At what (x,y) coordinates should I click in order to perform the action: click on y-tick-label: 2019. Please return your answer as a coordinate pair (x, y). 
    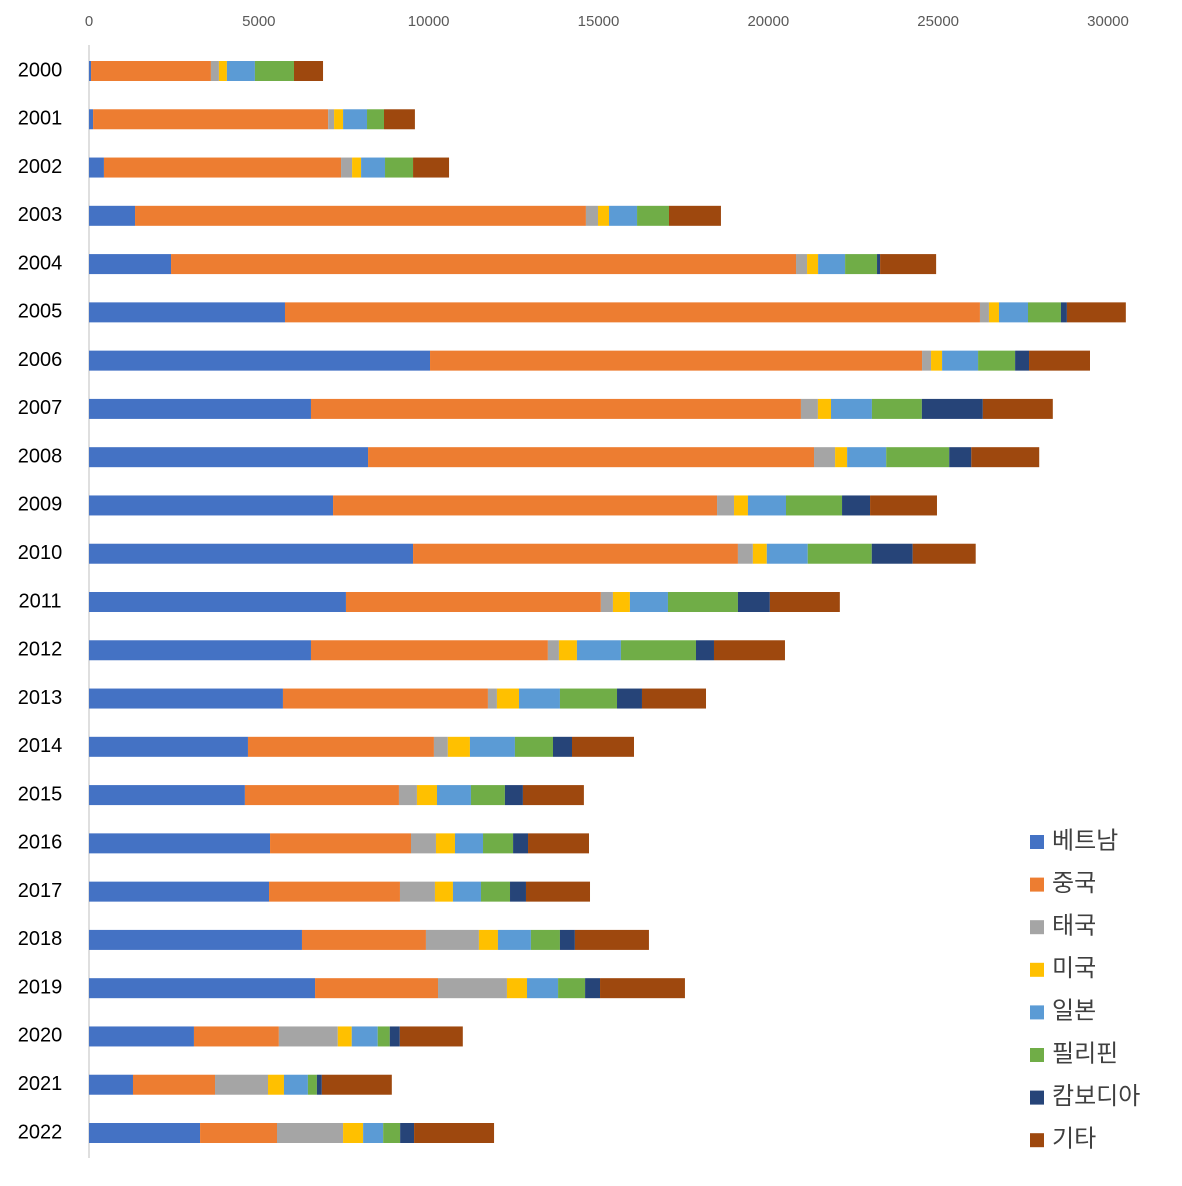
    Looking at the image, I should click on (40, 987).